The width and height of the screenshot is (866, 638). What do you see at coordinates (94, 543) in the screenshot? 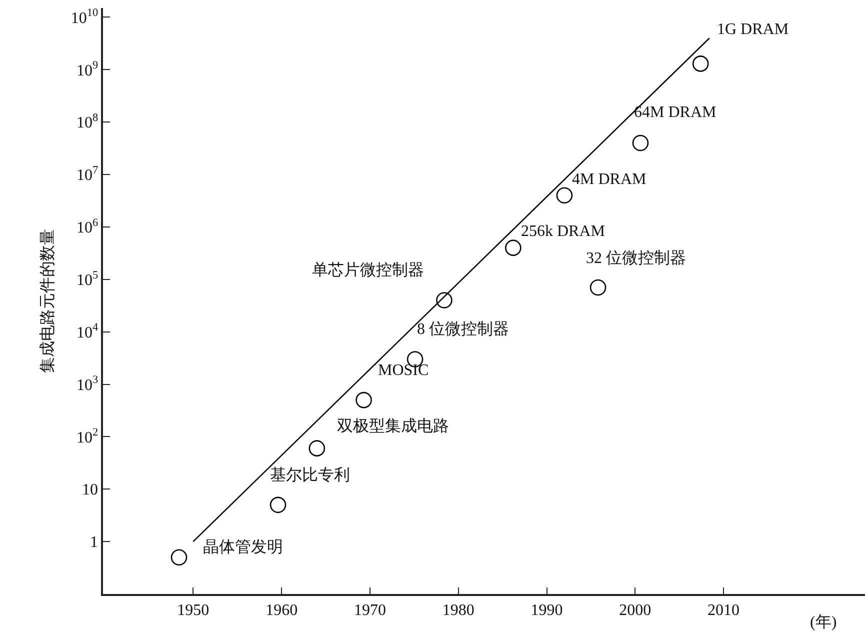
I see `y-tick-label: 1` at bounding box center [94, 543].